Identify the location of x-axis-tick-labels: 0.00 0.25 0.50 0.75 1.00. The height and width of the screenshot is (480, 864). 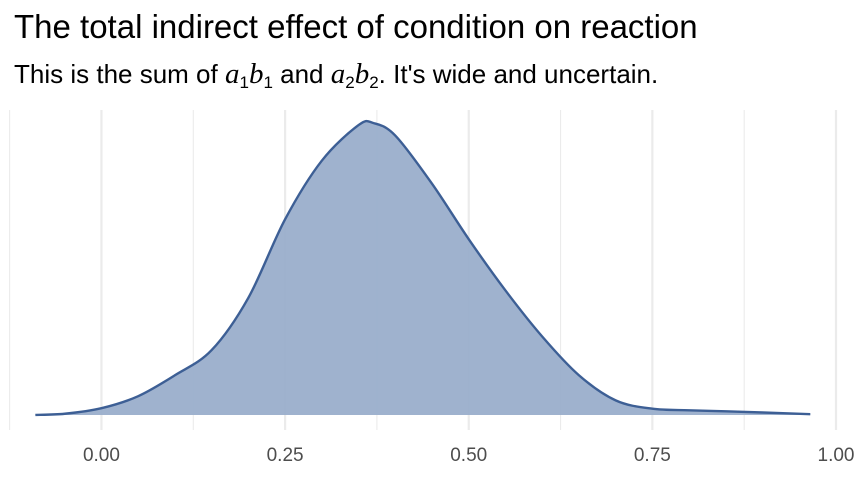
(469, 455).